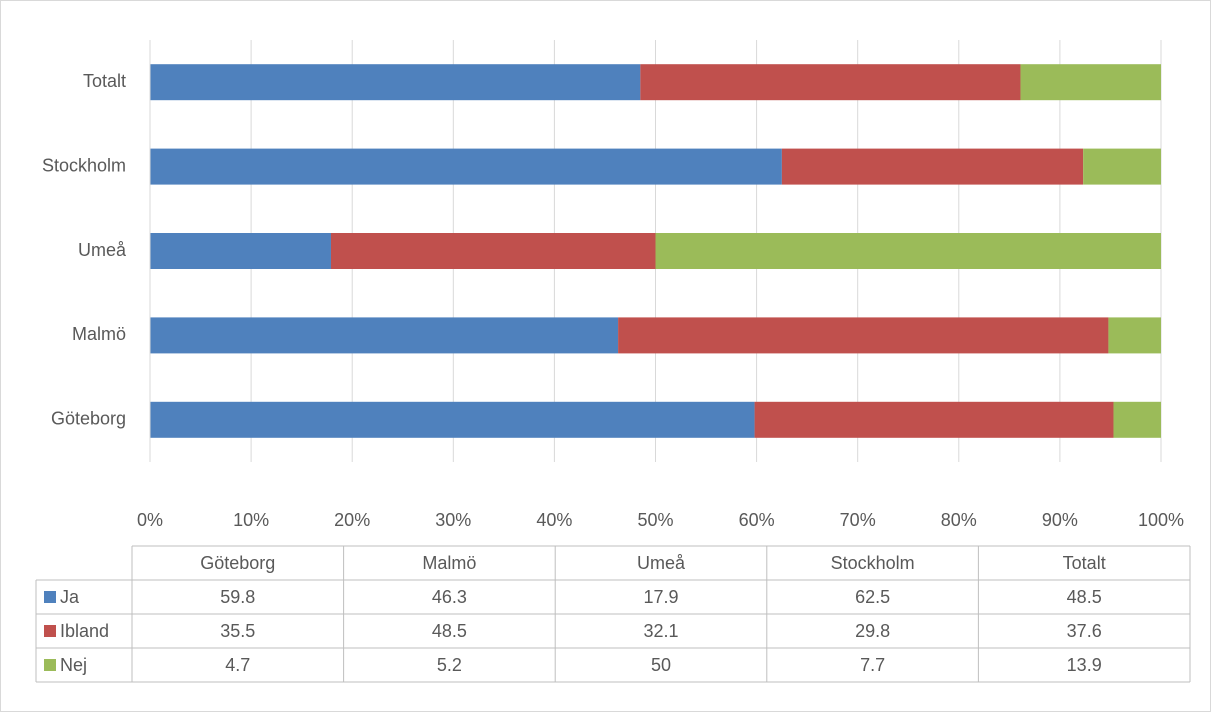 The image size is (1212, 713). I want to click on y-tick-label: Stockholm, so click(84, 165).